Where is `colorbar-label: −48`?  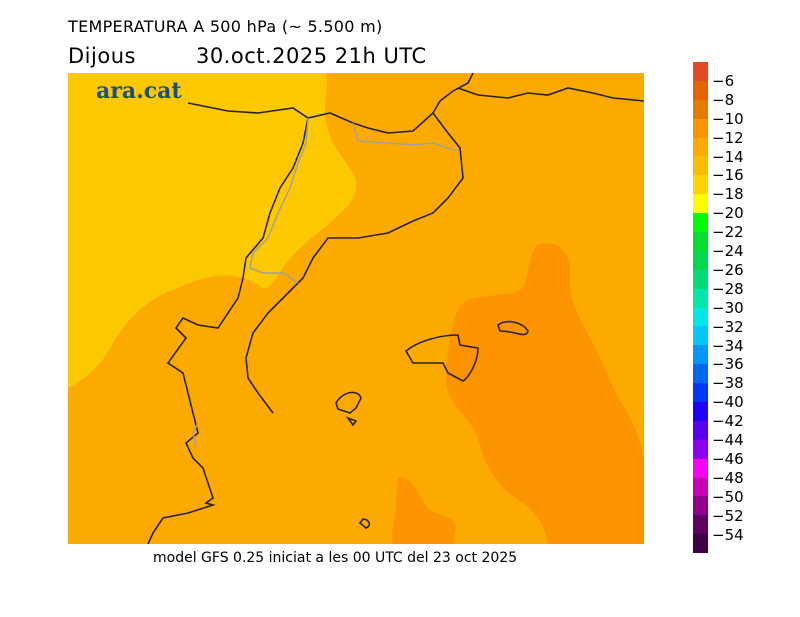
colorbar-label: −48 is located at coordinates (728, 477).